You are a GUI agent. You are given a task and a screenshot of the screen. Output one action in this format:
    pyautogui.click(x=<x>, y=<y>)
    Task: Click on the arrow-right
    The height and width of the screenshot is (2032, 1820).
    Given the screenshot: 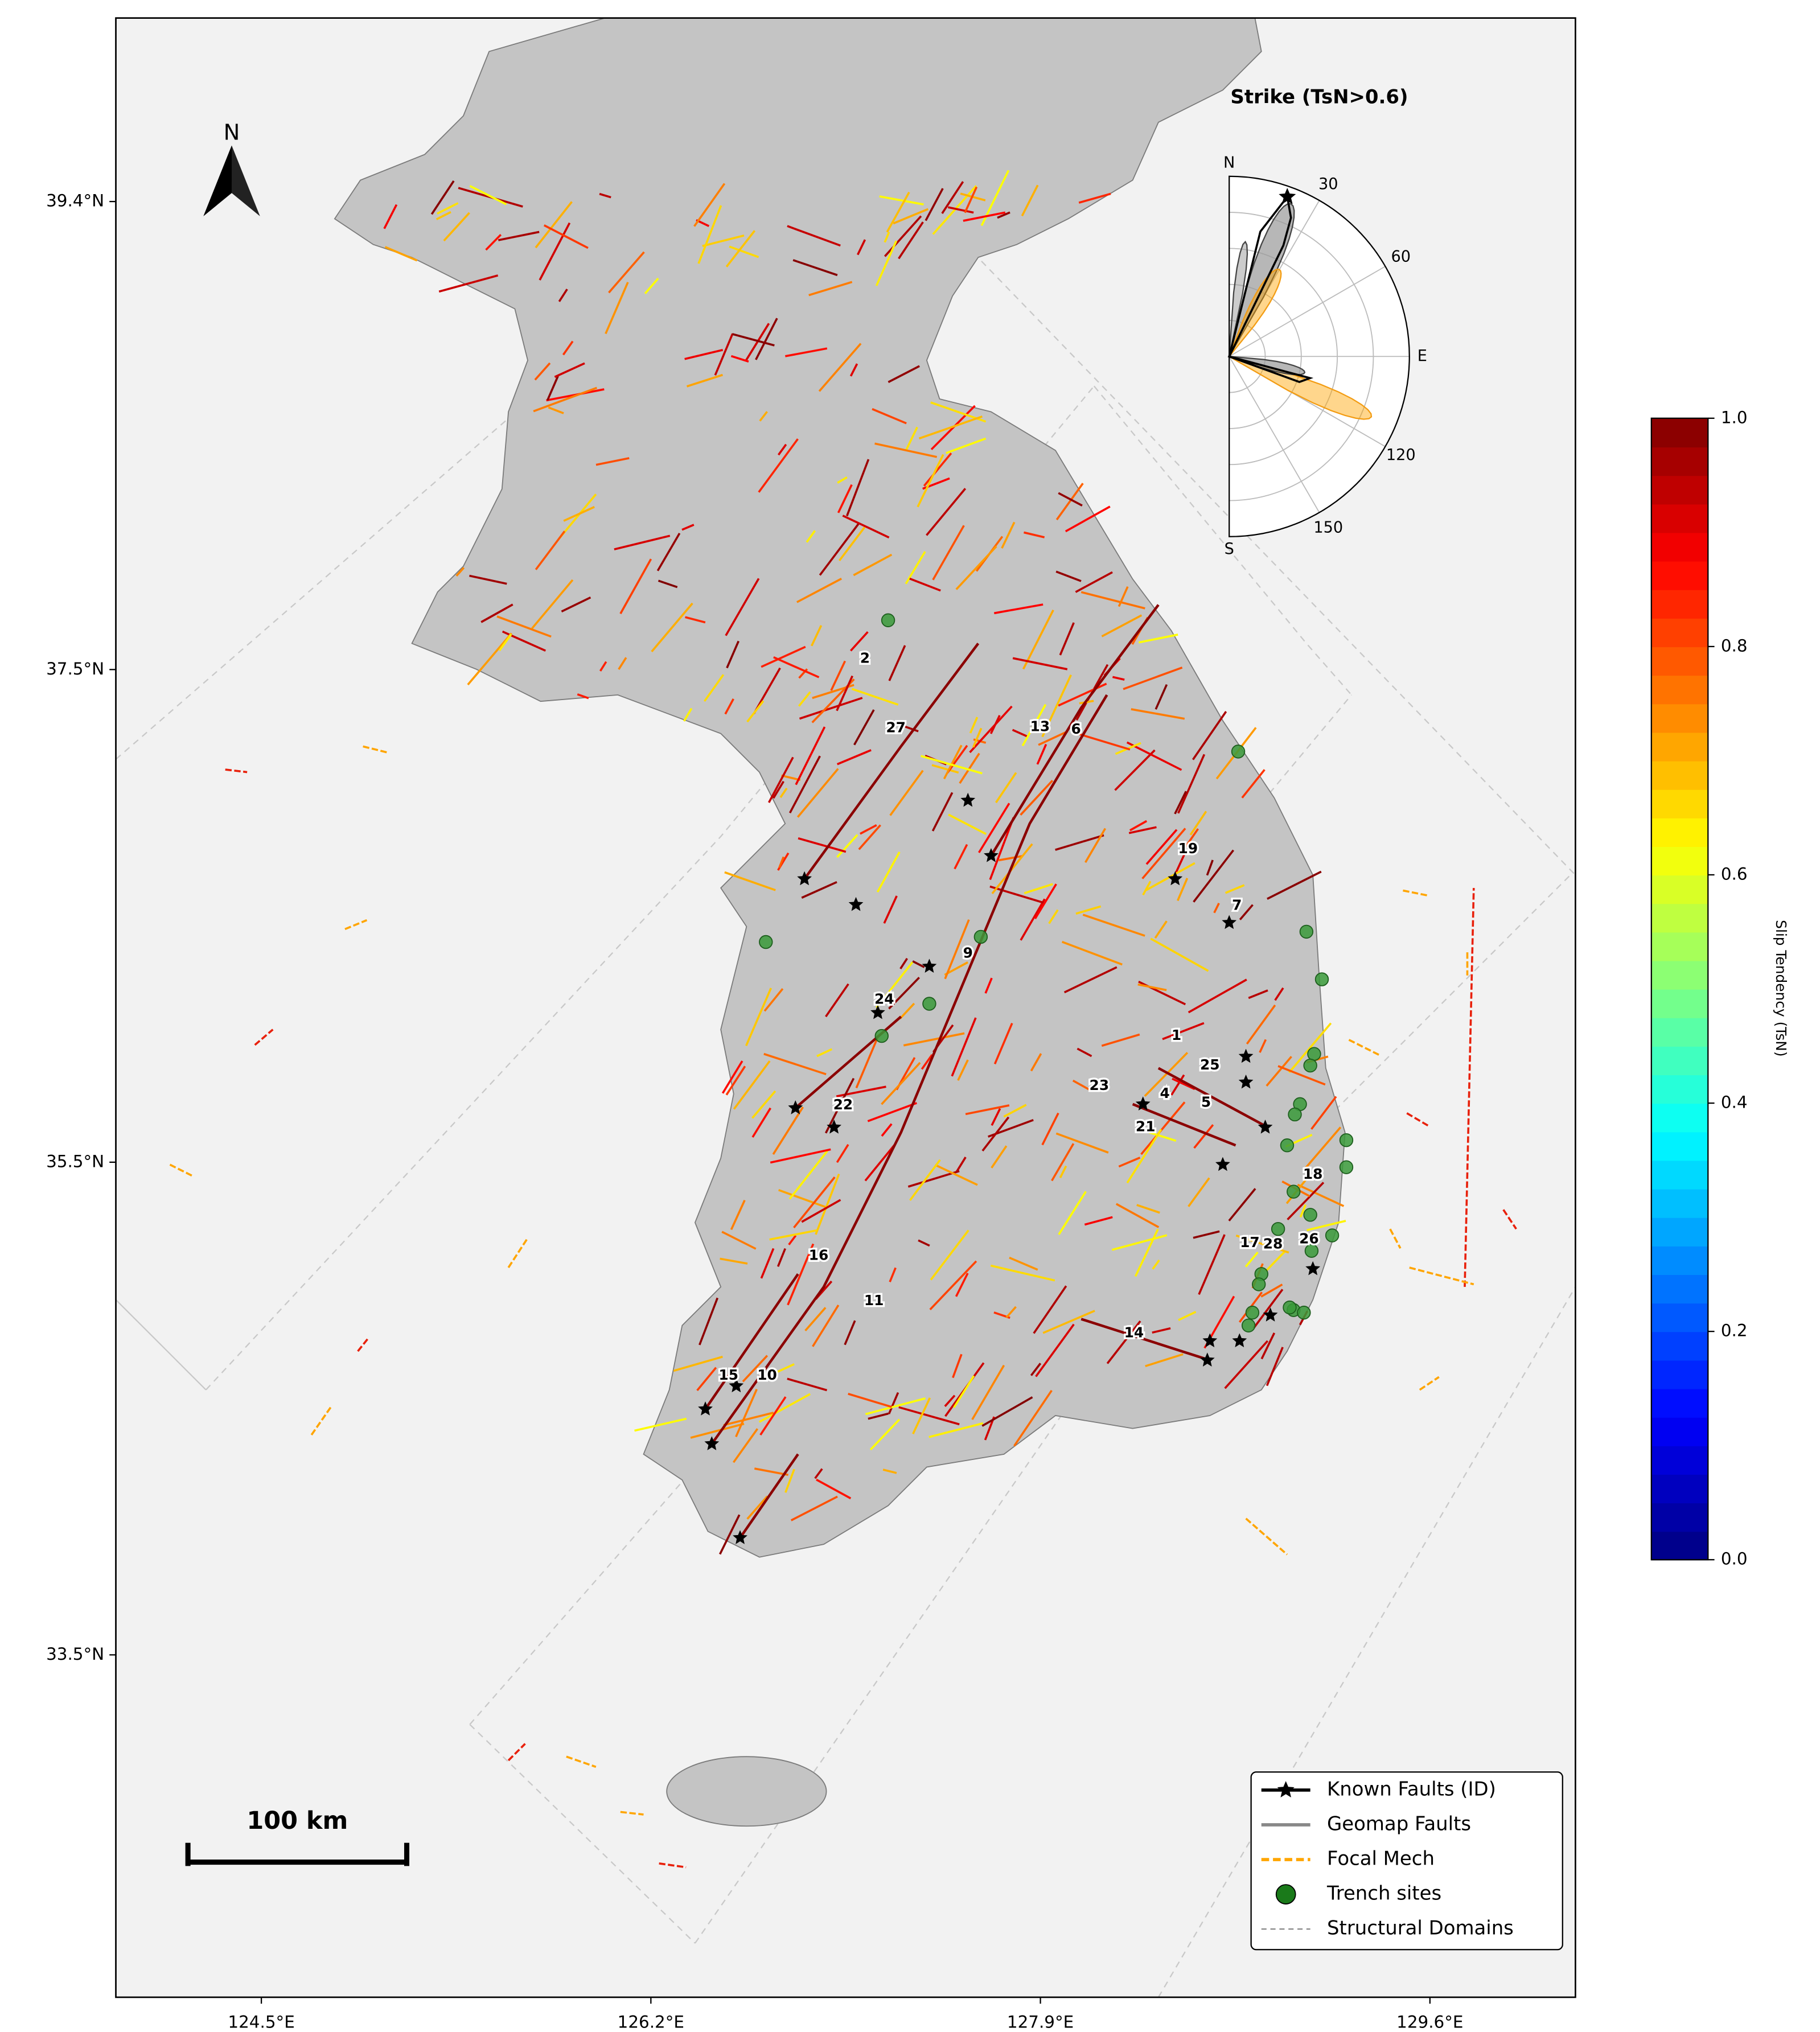 What is the action you would take?
    pyautogui.click(x=245, y=180)
    